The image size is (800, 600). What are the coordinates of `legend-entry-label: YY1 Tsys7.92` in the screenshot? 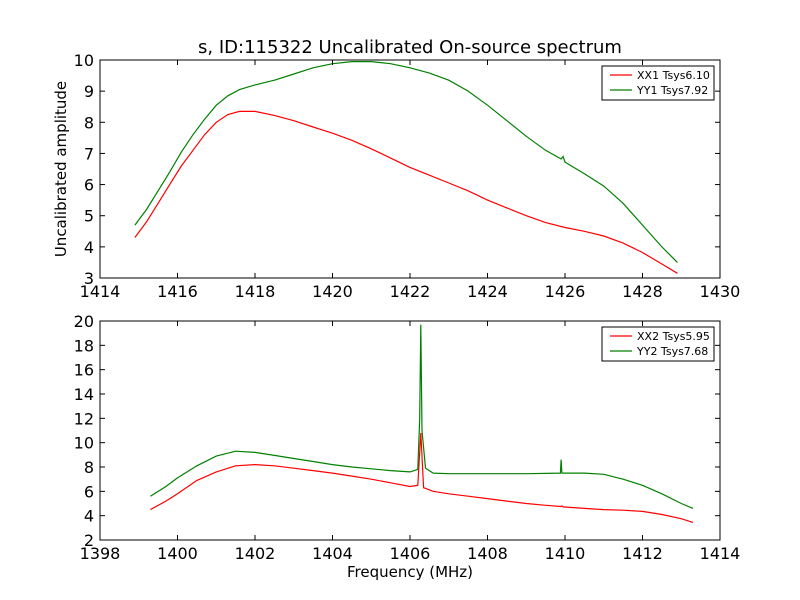 It's located at (672, 90).